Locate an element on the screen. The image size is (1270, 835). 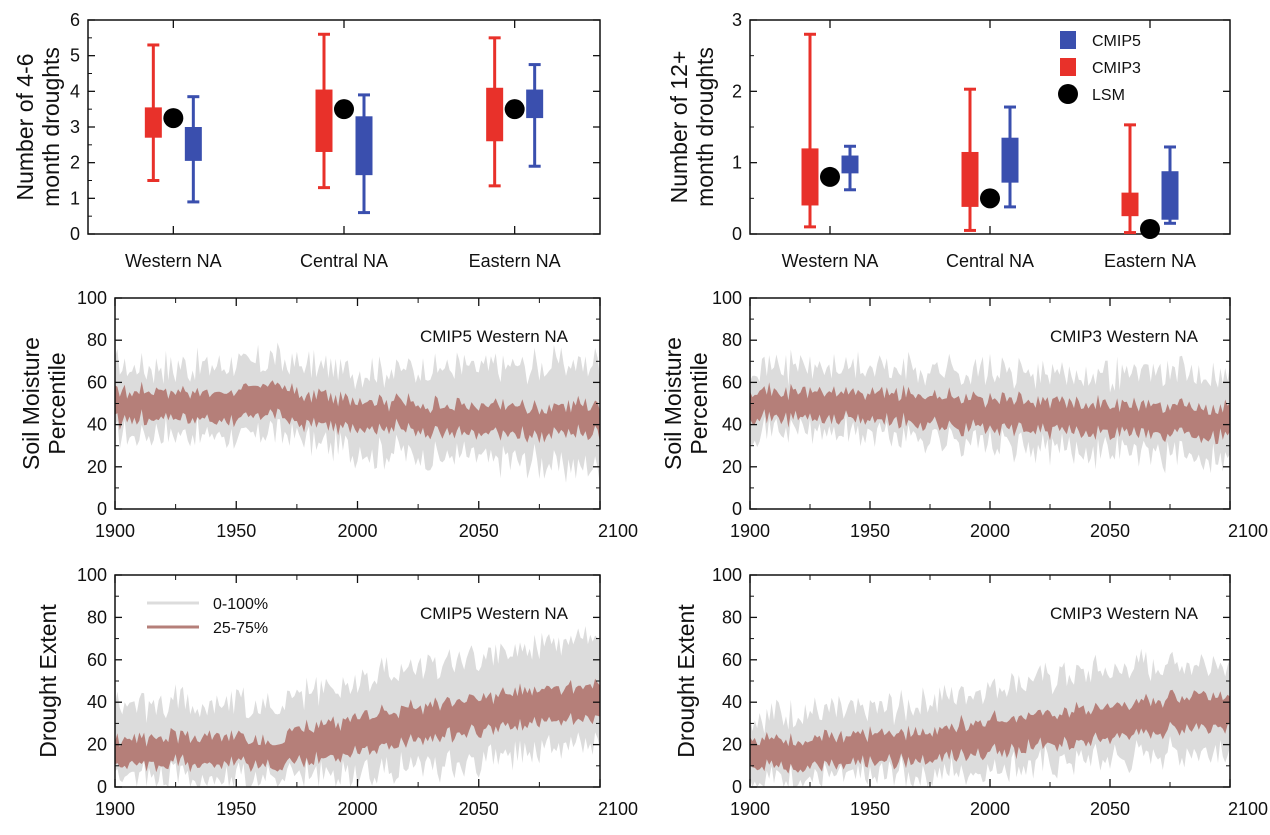
p6-xtick-label: 2100 is located at coordinates (1248, 809).